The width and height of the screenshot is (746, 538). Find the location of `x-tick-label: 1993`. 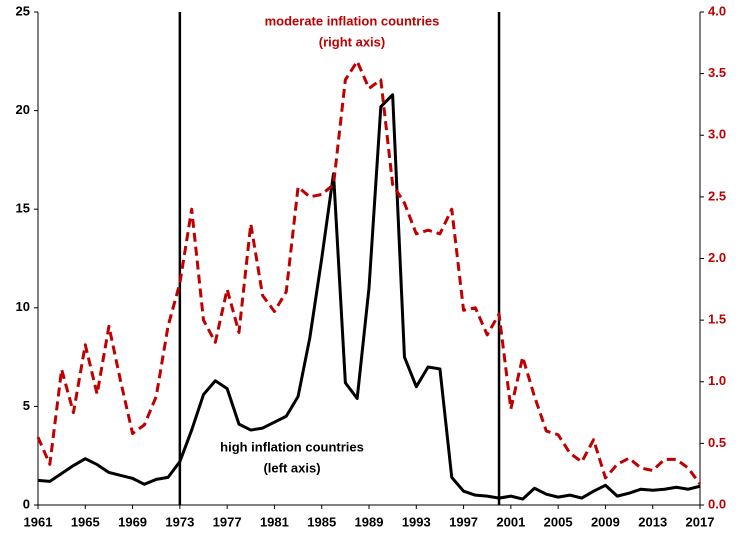

x-tick-label: 1993 is located at coordinates (416, 521).